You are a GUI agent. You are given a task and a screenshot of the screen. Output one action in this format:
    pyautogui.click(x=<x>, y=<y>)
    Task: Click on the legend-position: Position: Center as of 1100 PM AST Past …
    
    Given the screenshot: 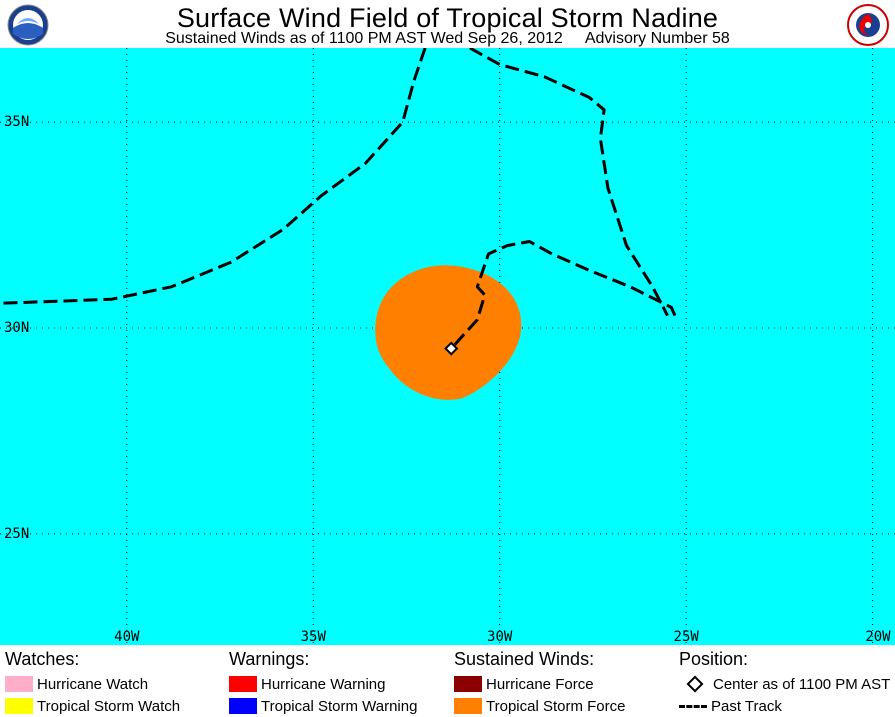 What is the action you would take?
    pyautogui.click(x=784, y=683)
    